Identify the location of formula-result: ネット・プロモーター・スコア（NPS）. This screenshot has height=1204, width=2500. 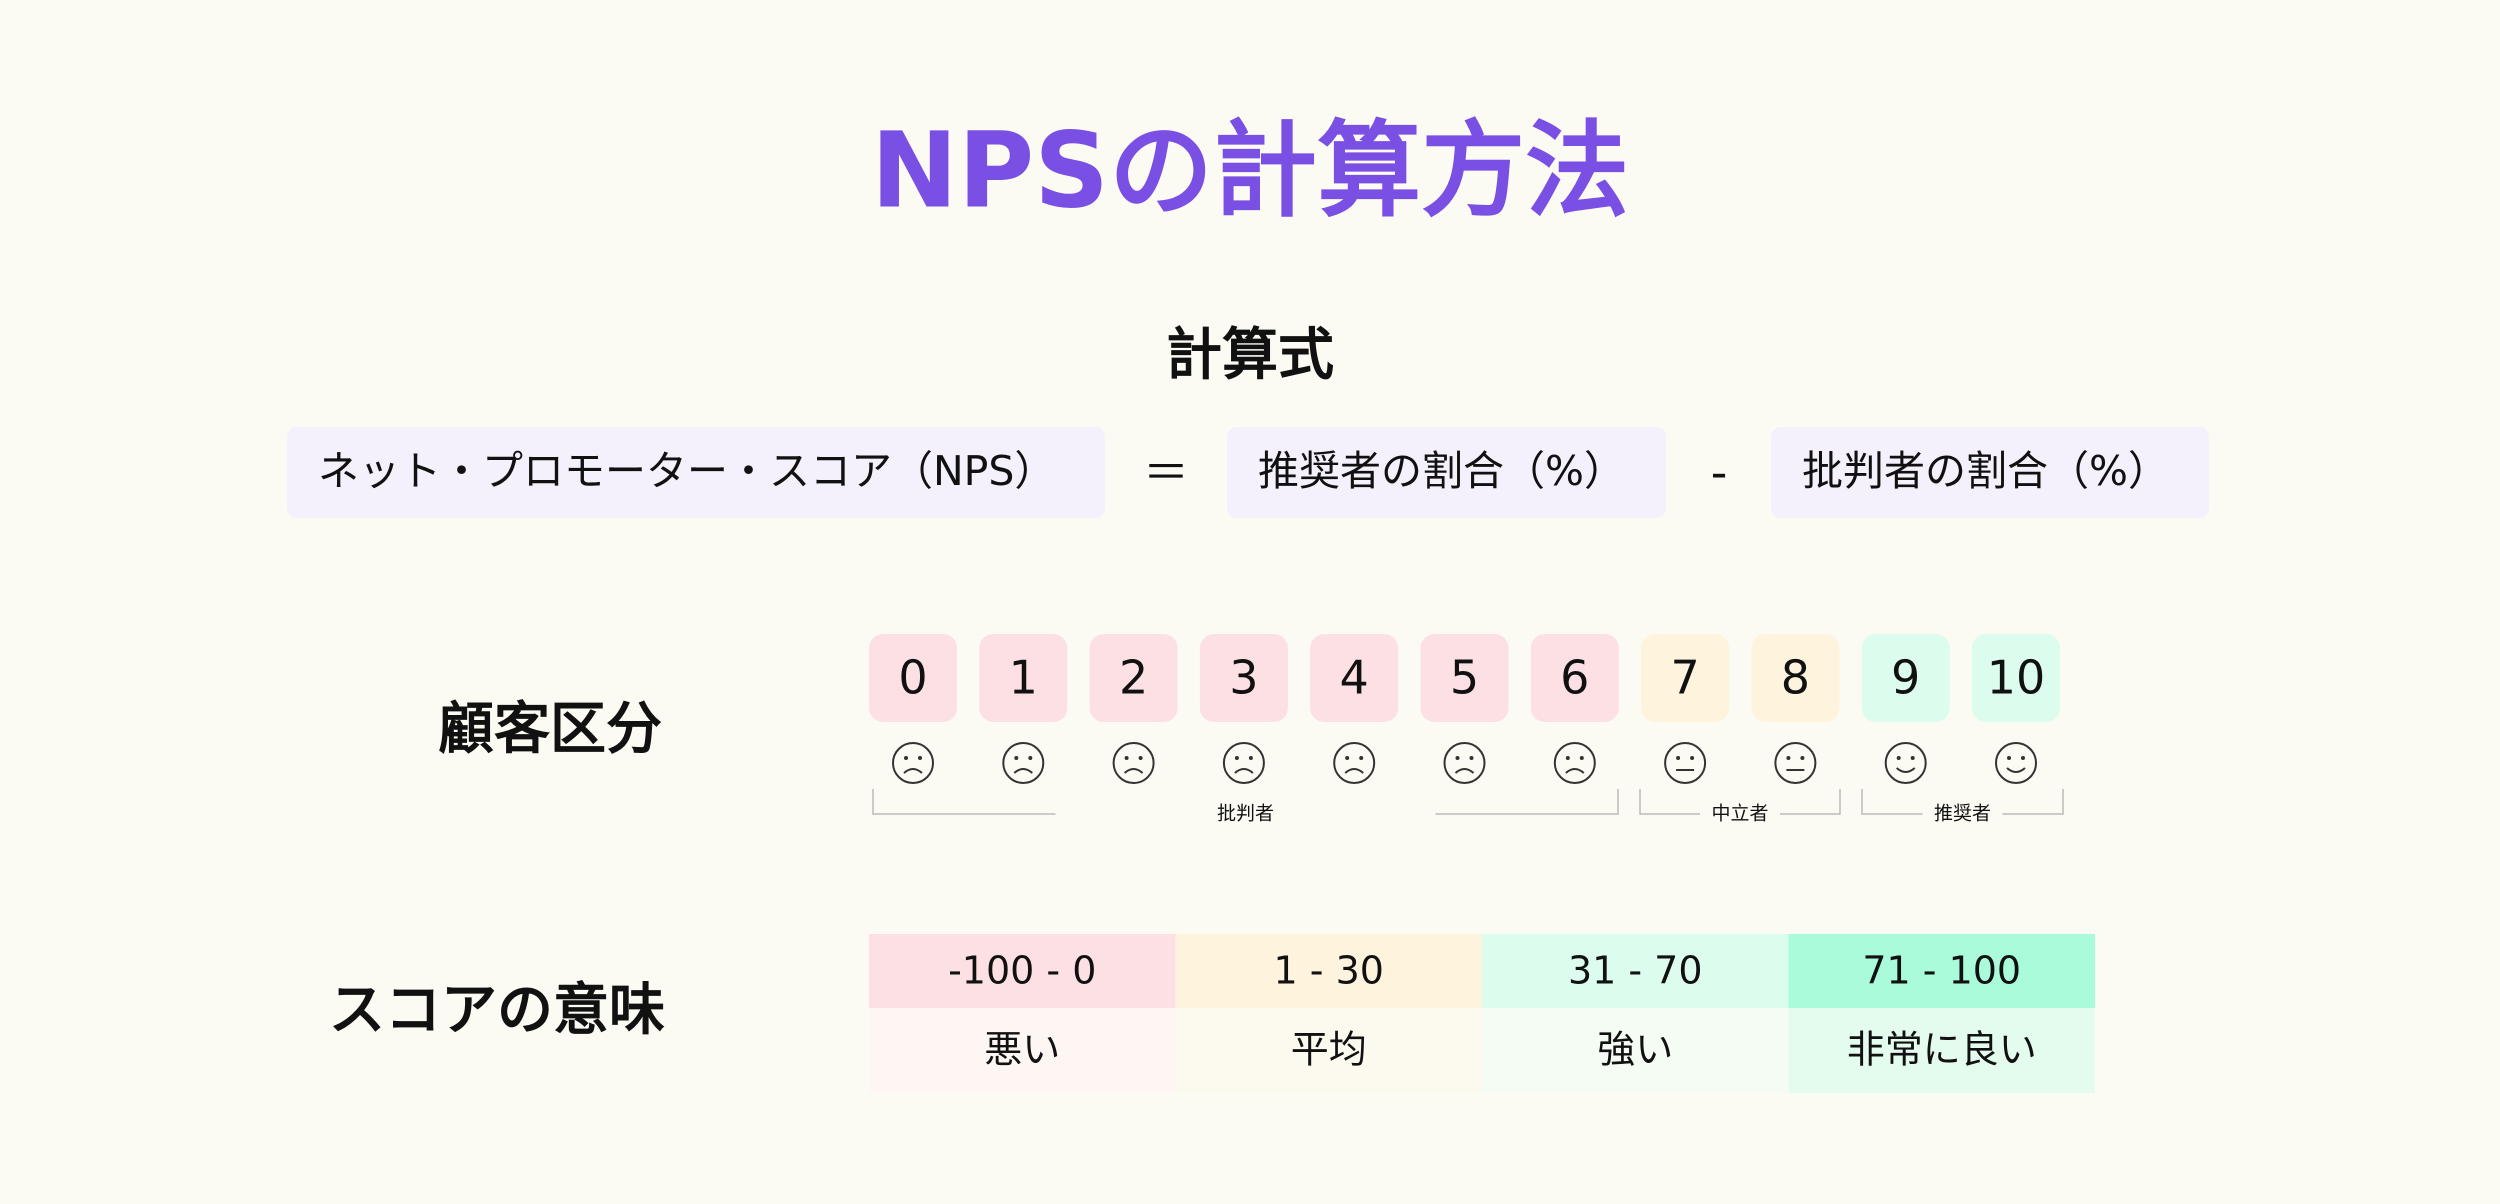
(686, 471).